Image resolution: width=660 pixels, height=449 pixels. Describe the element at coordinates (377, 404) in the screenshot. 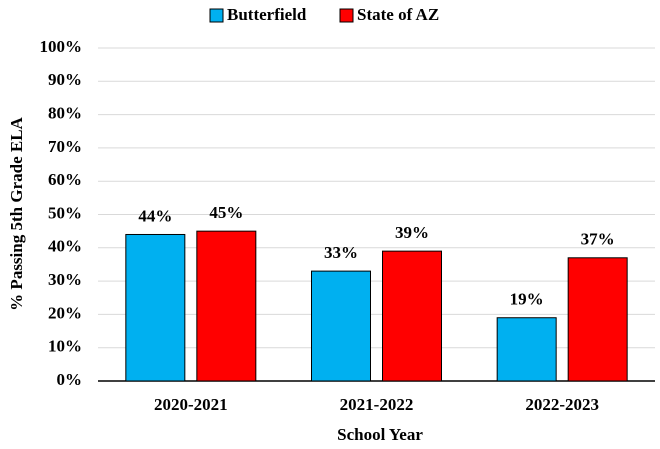

I see `x-tick-label: 2021-2022` at that location.